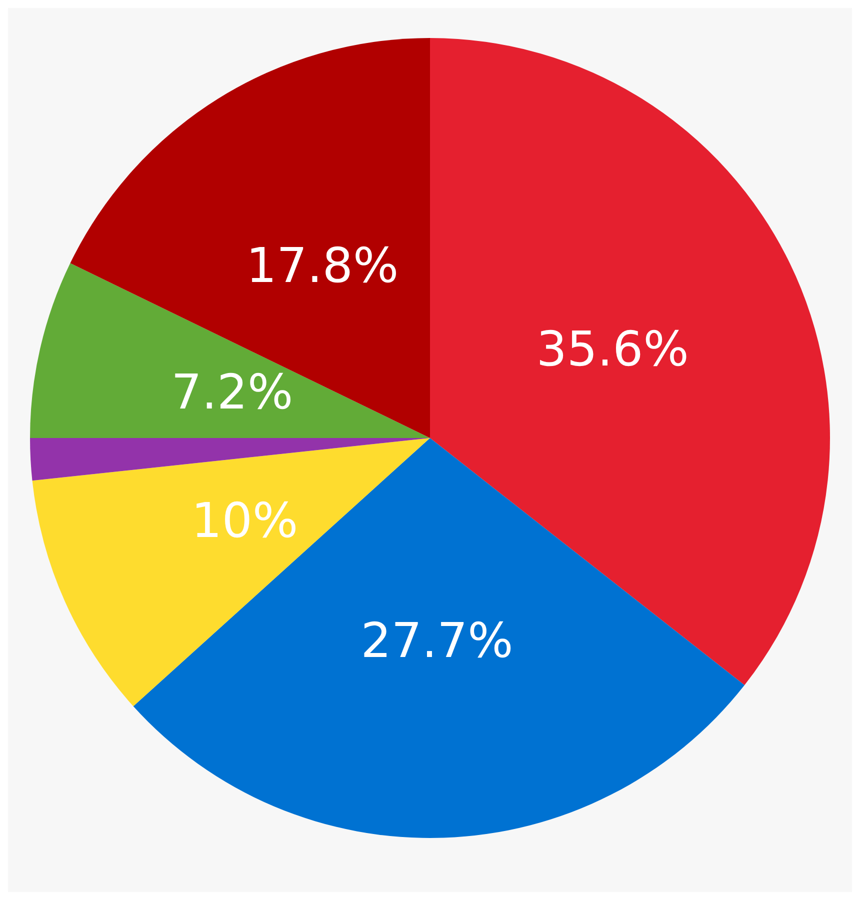  I want to click on data-label: 7.2%, so click(232, 392).